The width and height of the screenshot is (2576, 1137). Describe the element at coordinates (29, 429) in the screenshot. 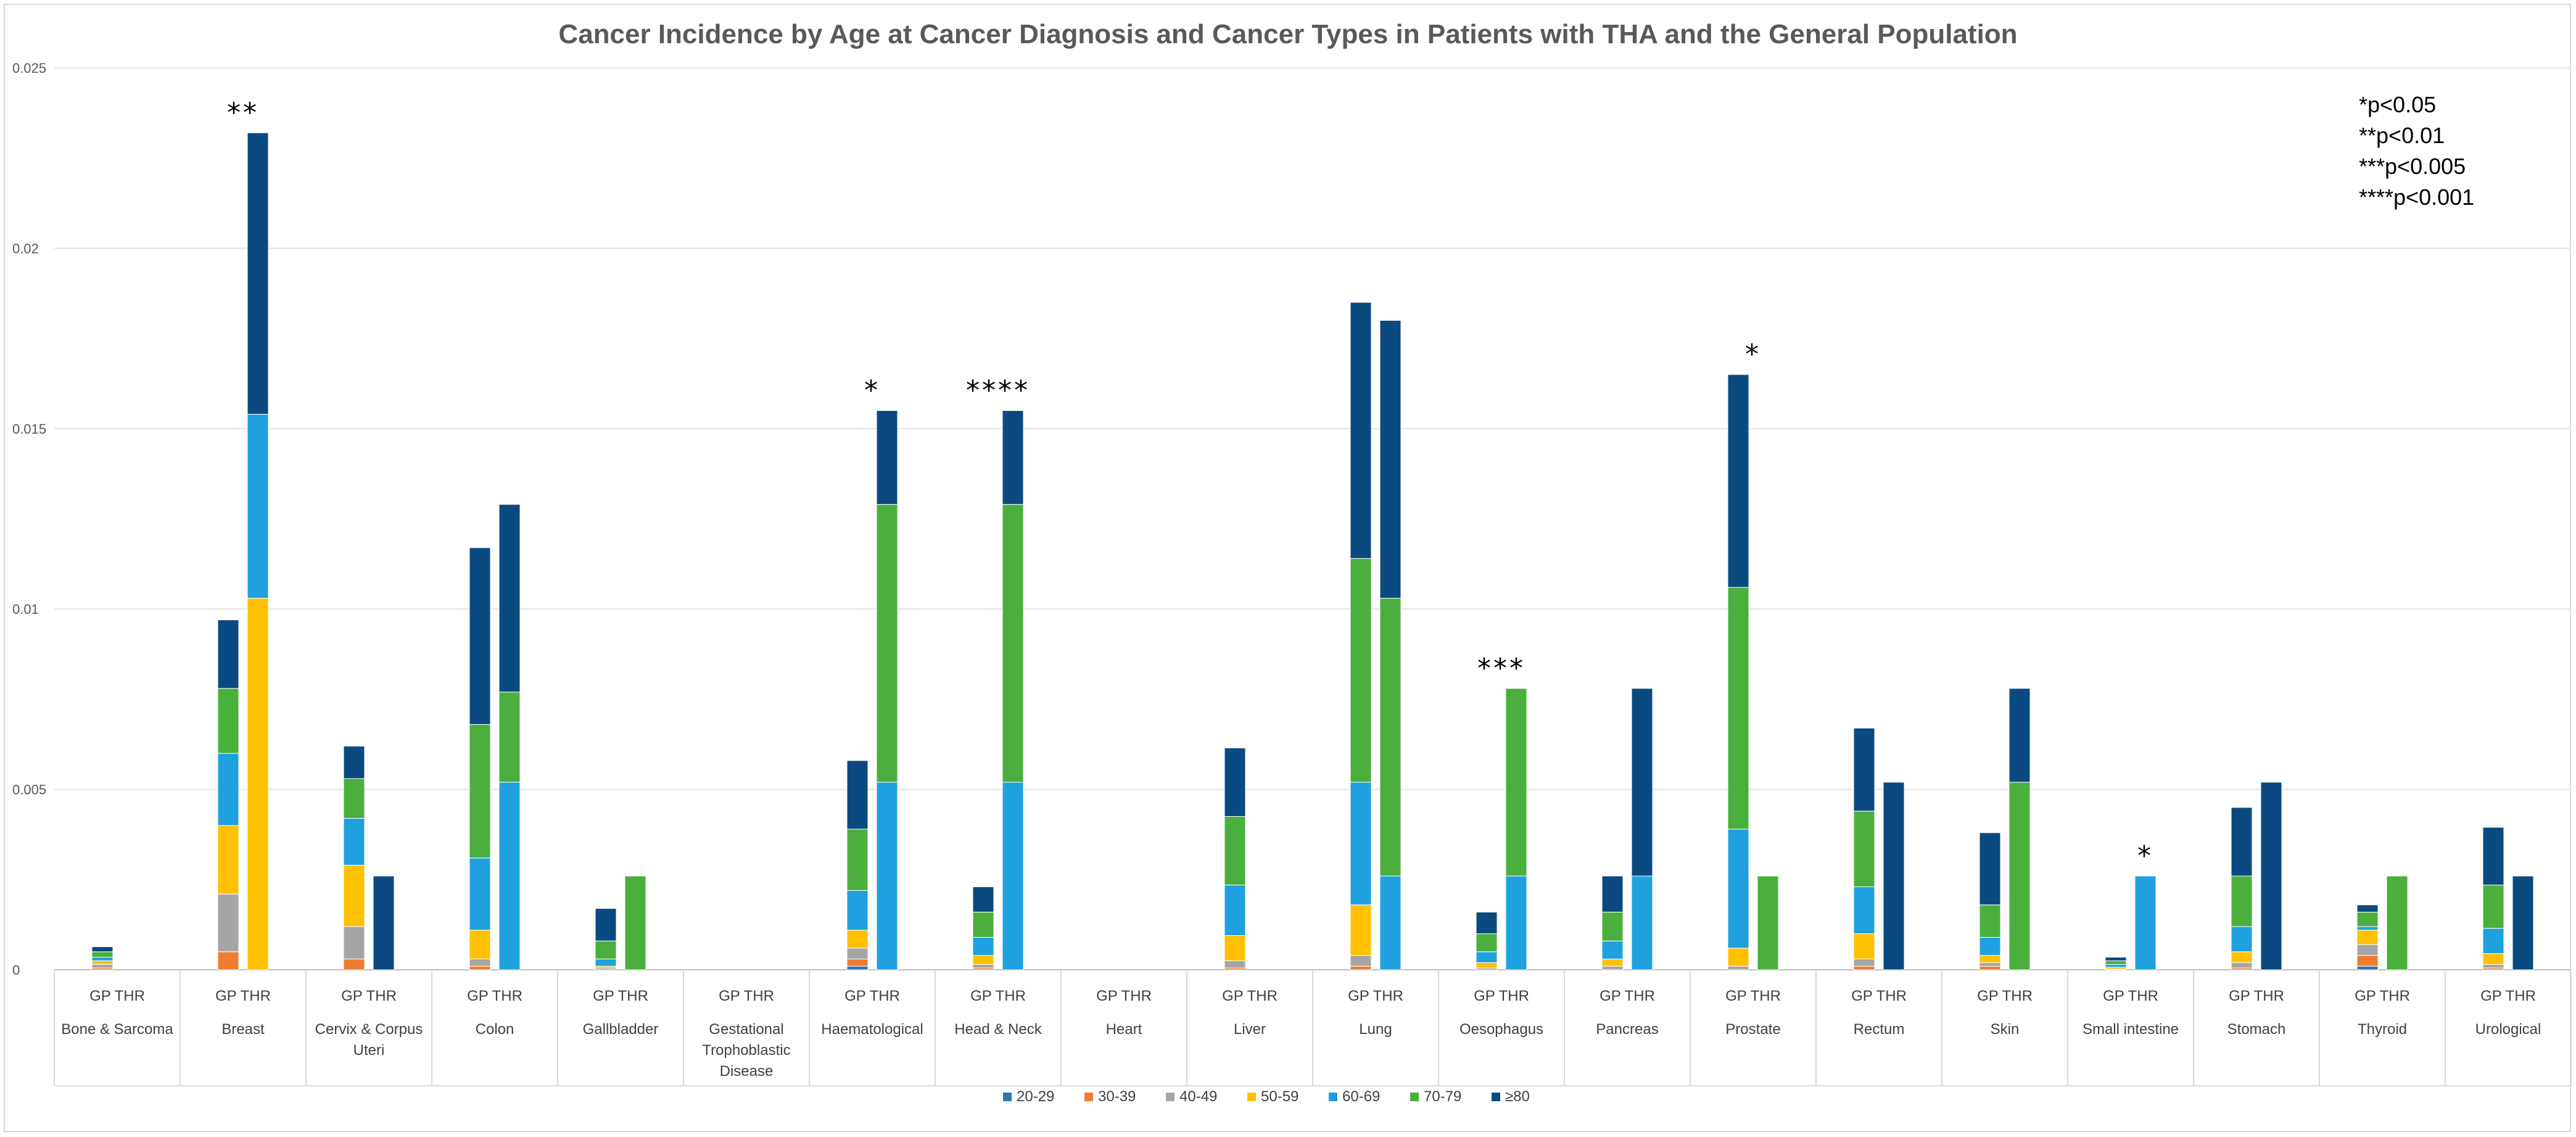

I see `y-tick-label: 0.015` at that location.